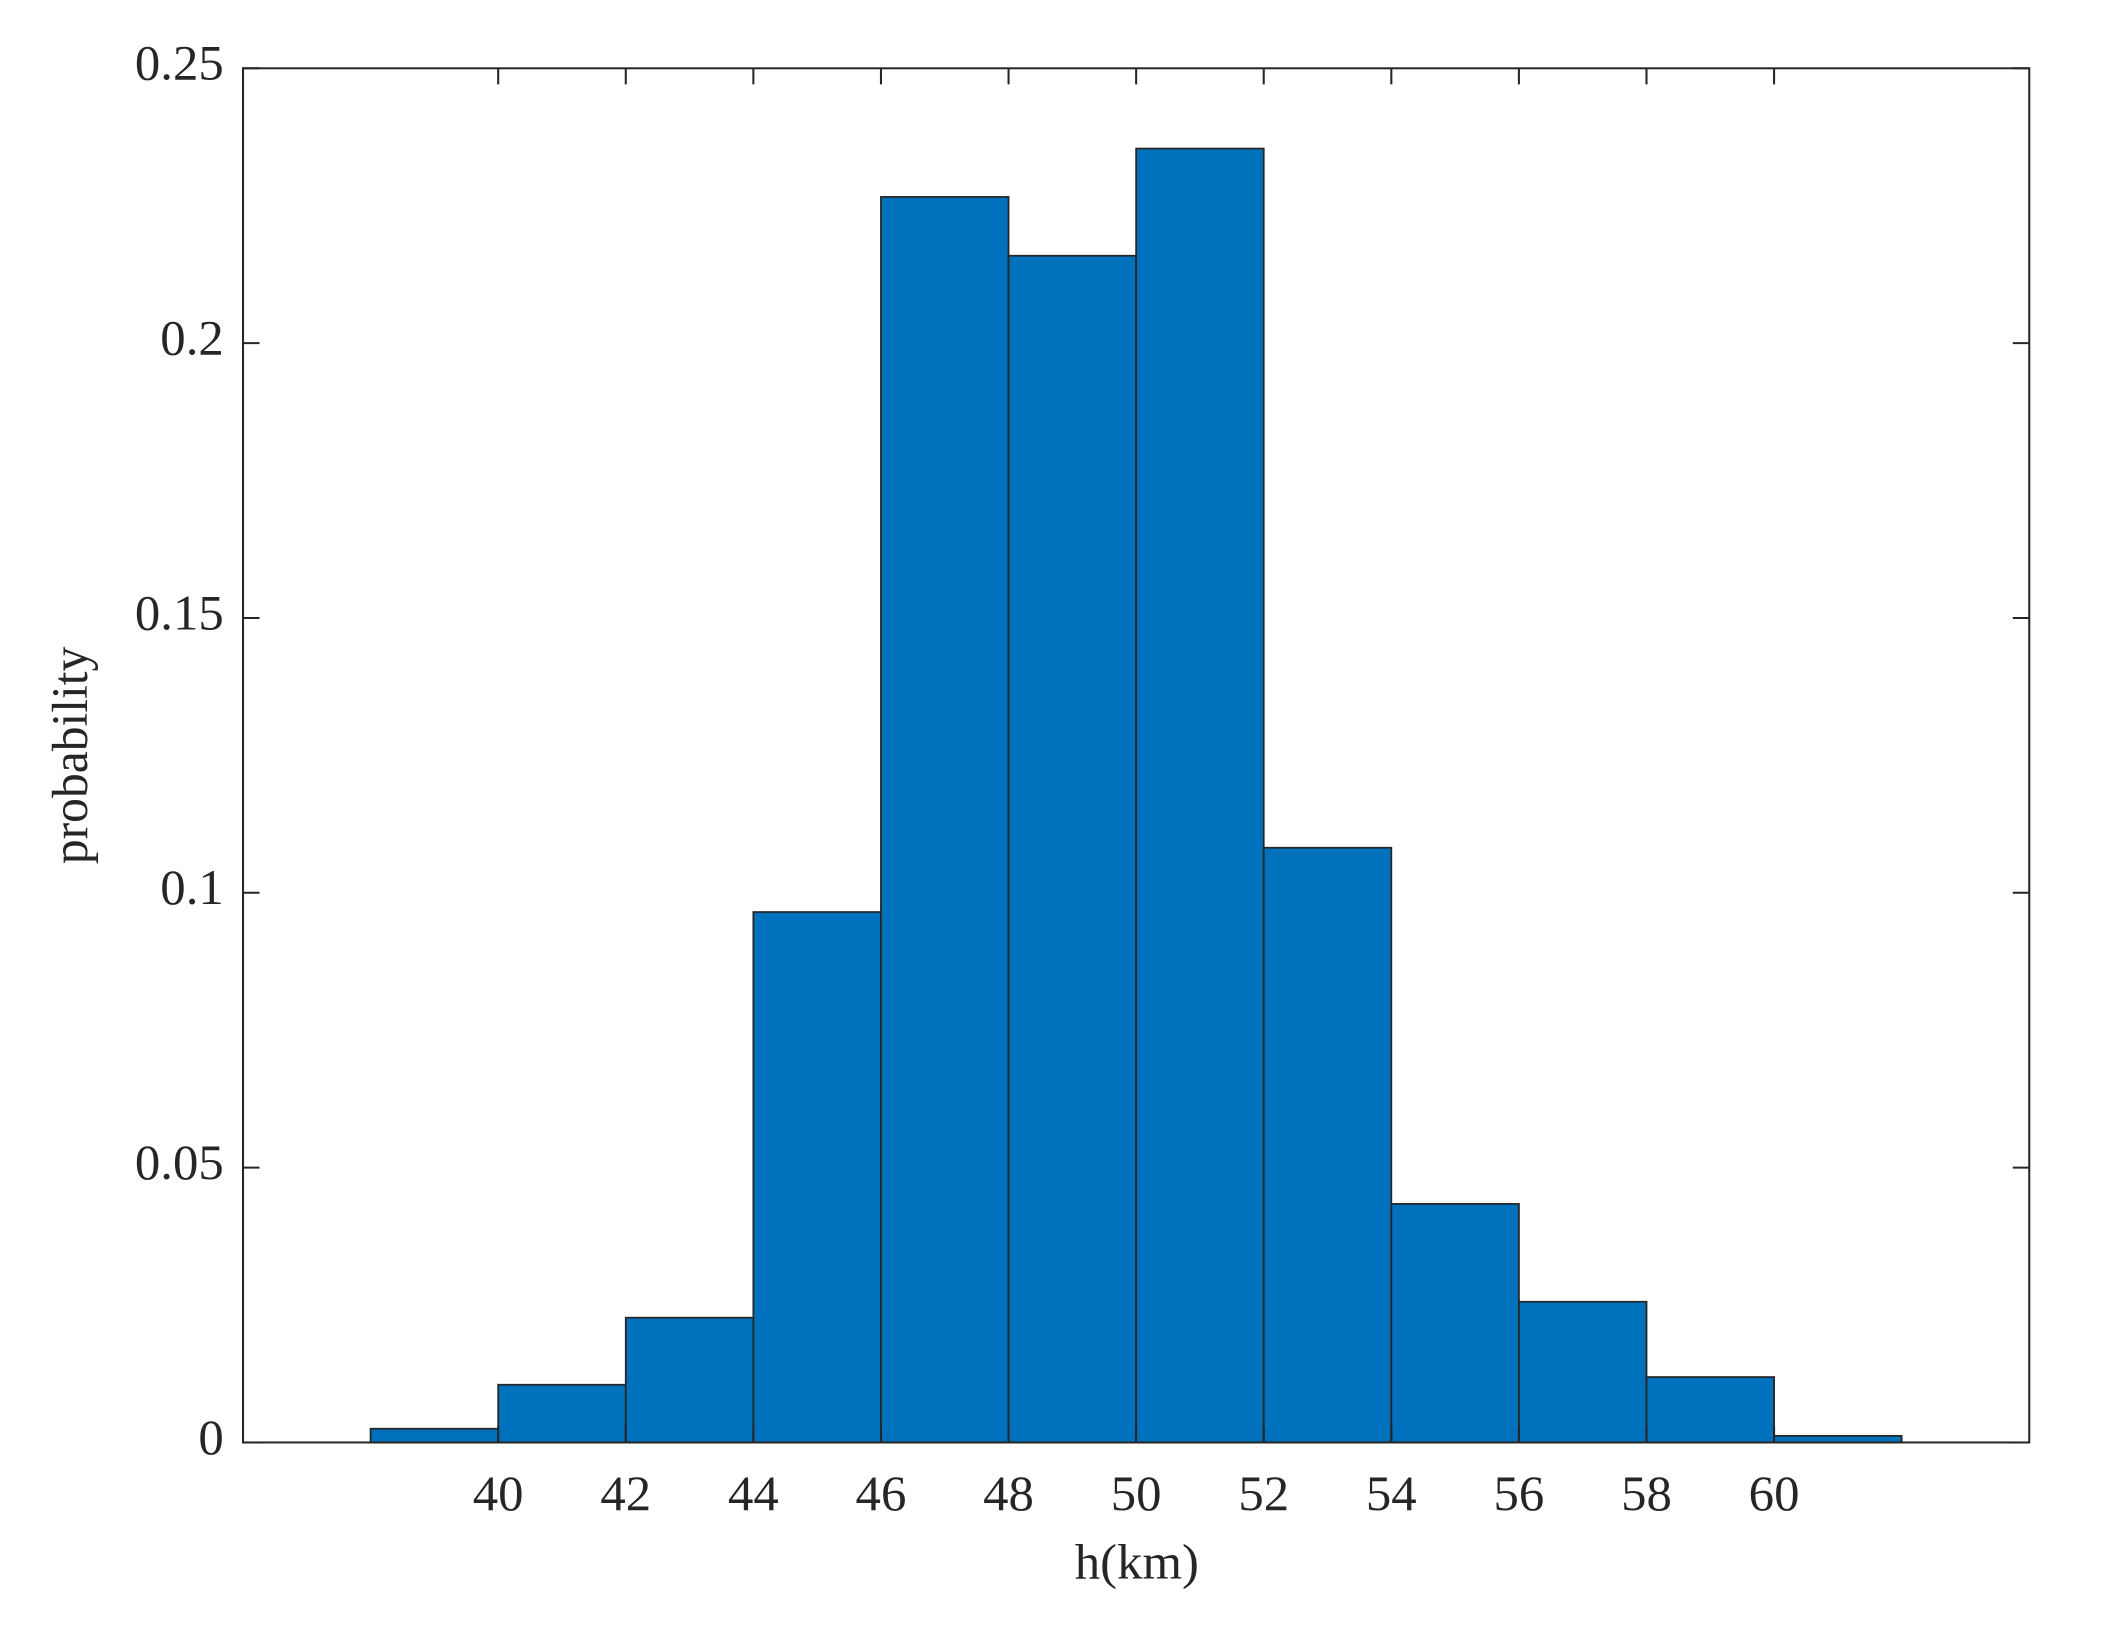 The height and width of the screenshot is (1638, 2124). I want to click on x-tick-label: 56, so click(1519, 1493).